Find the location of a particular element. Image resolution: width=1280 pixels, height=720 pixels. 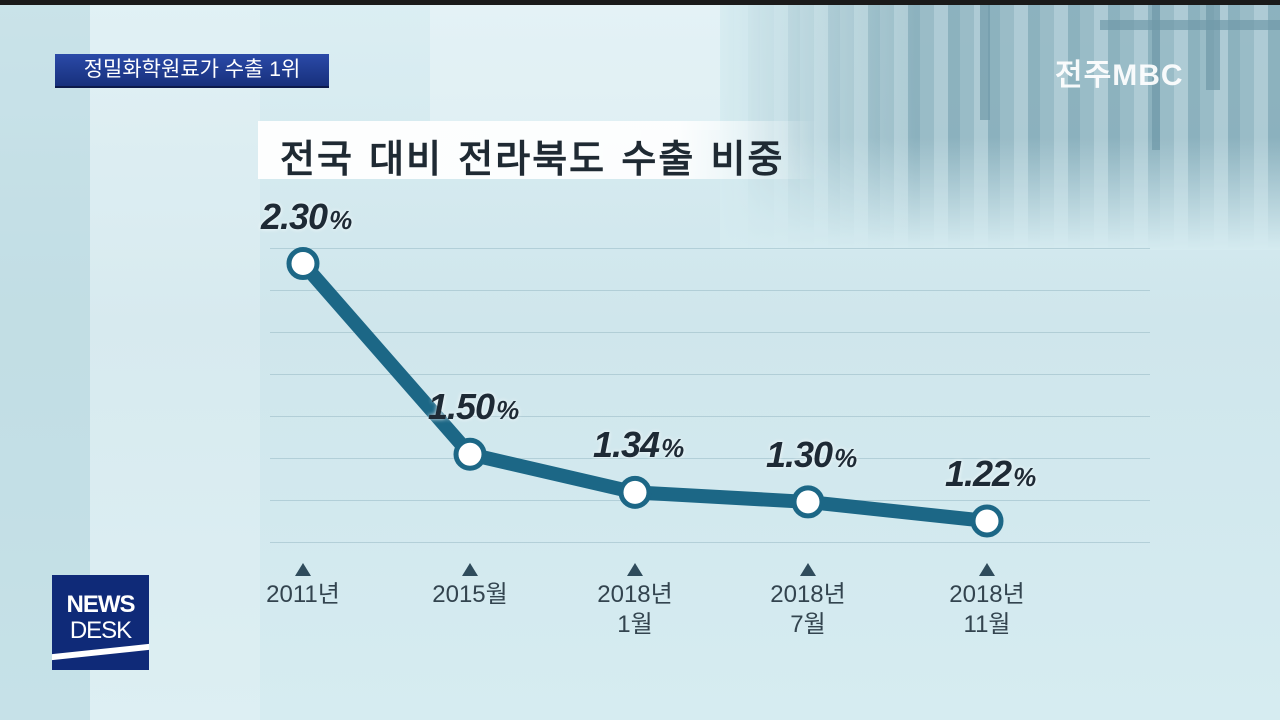

newsdesk-logo-news: NEWS is located at coordinates (101, 604).